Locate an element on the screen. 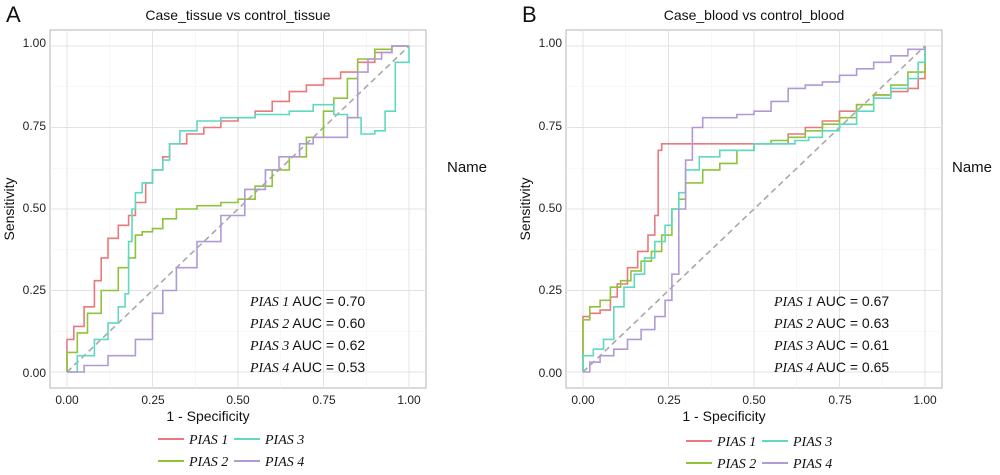 This screenshot has width=1000, height=475. auc-value: AUC = 0.63 is located at coordinates (852, 323).